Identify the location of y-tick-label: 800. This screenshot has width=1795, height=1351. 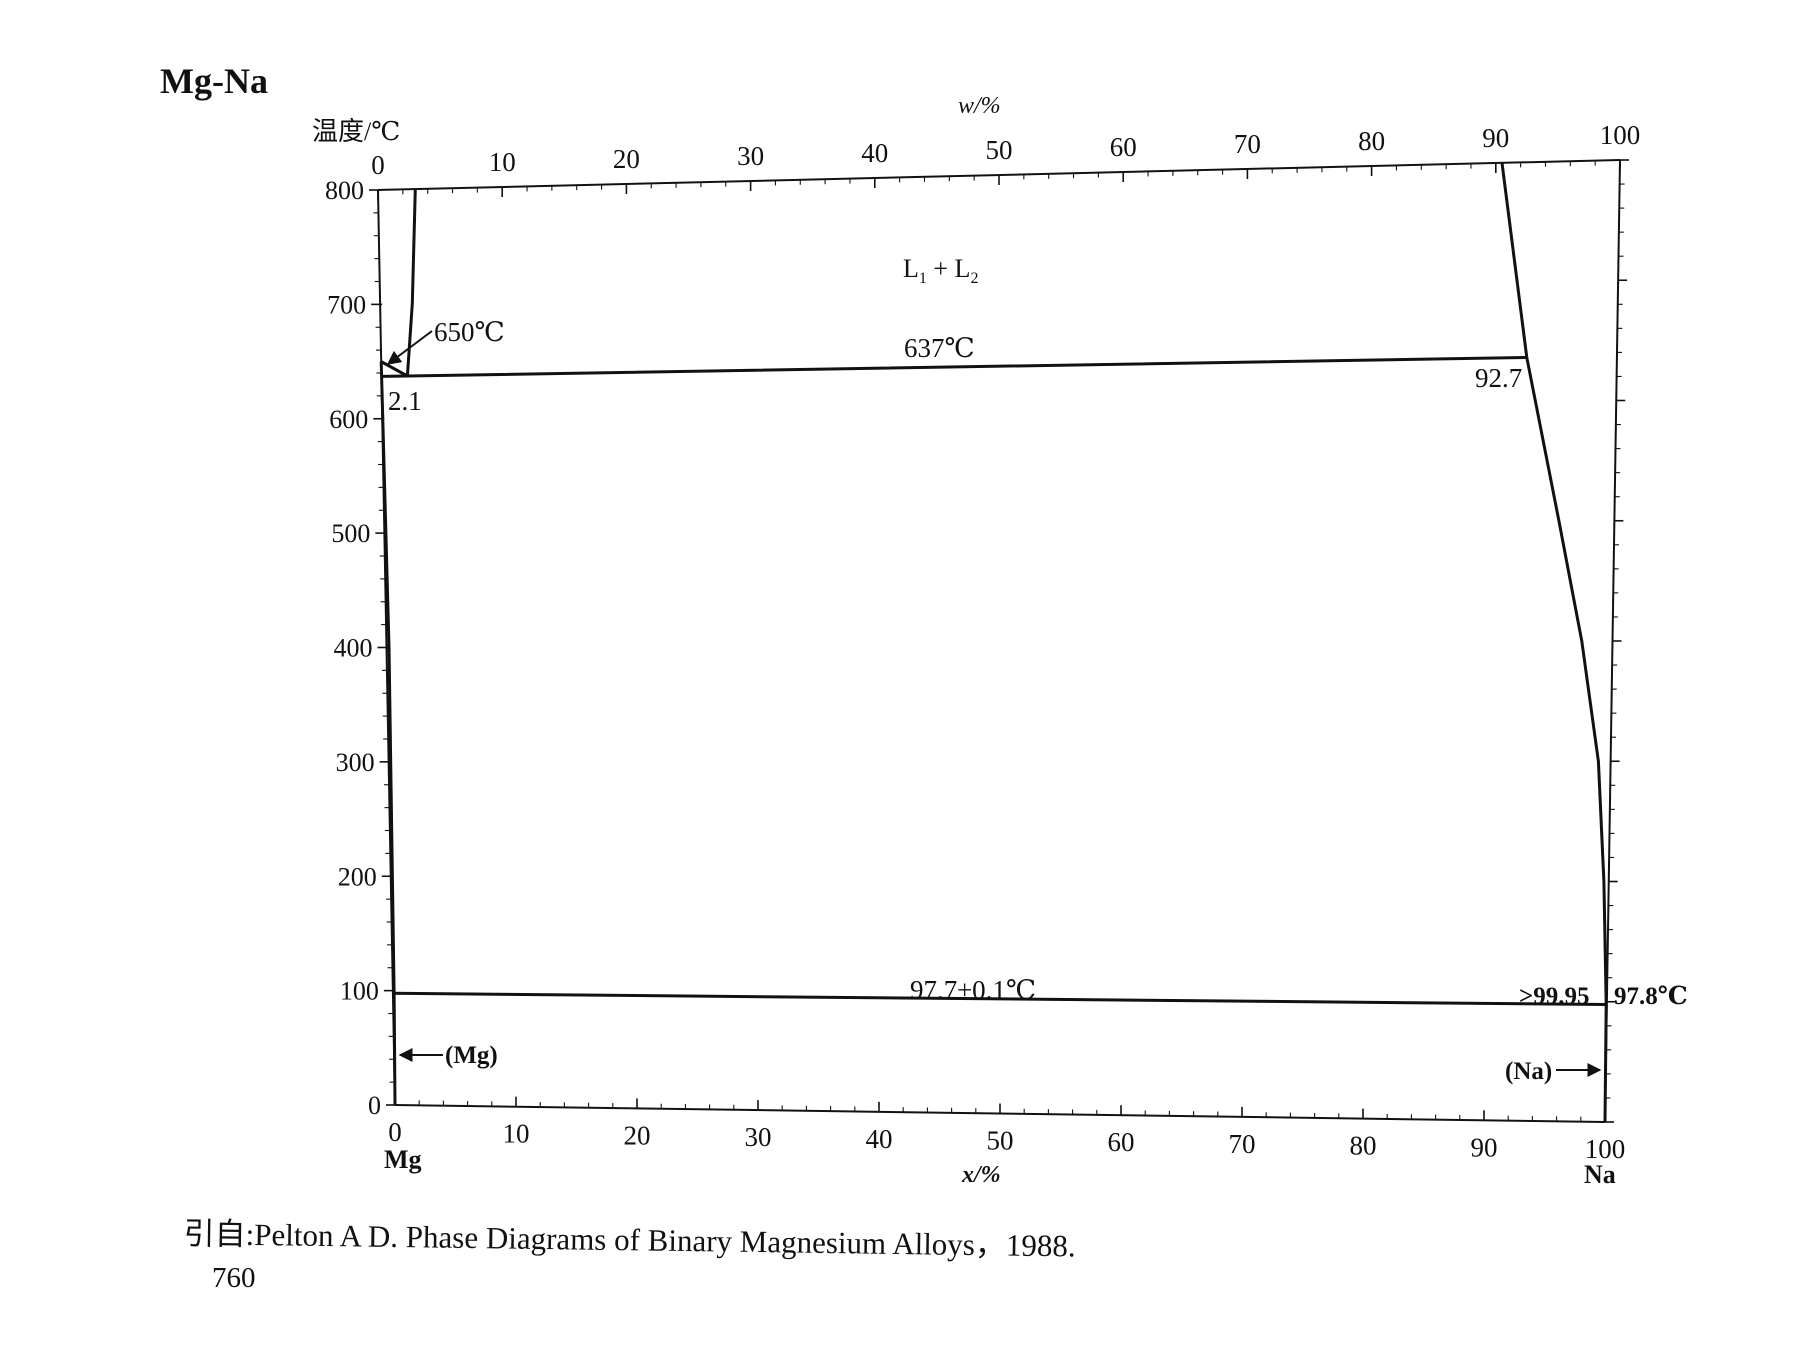
(344, 190).